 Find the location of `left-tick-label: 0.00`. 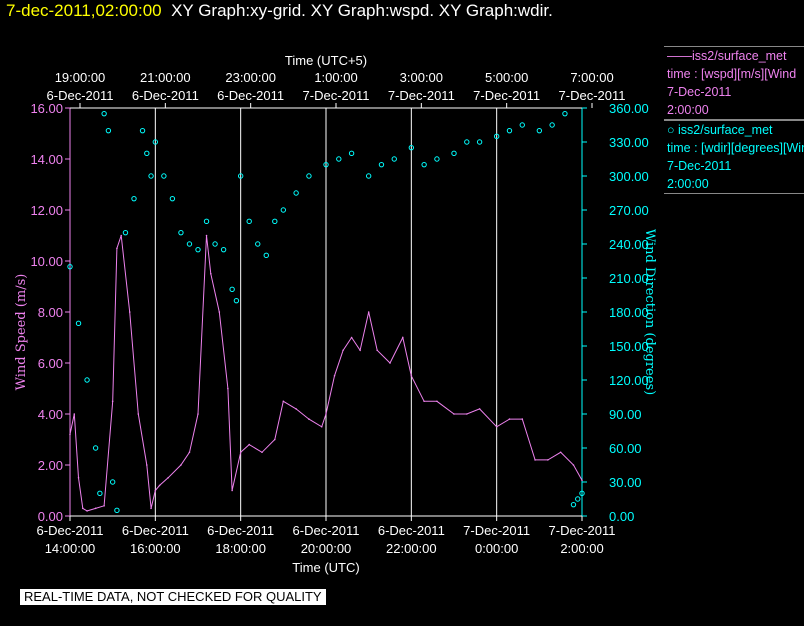

left-tick-label: 0.00 is located at coordinates (50, 516).